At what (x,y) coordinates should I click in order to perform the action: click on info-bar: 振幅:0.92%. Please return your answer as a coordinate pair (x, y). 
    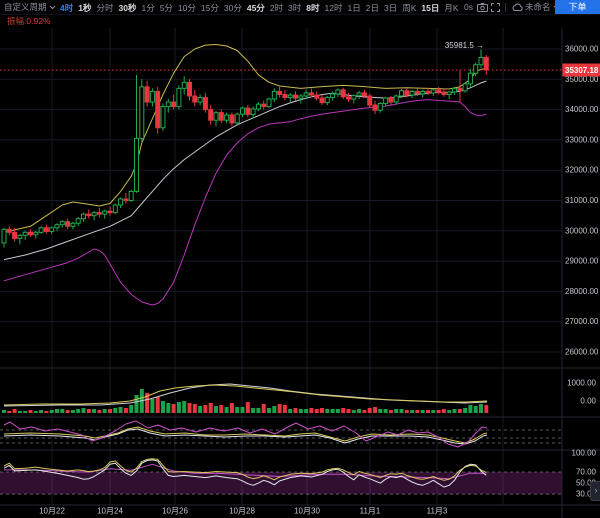
    Looking at the image, I should click on (300, 20).